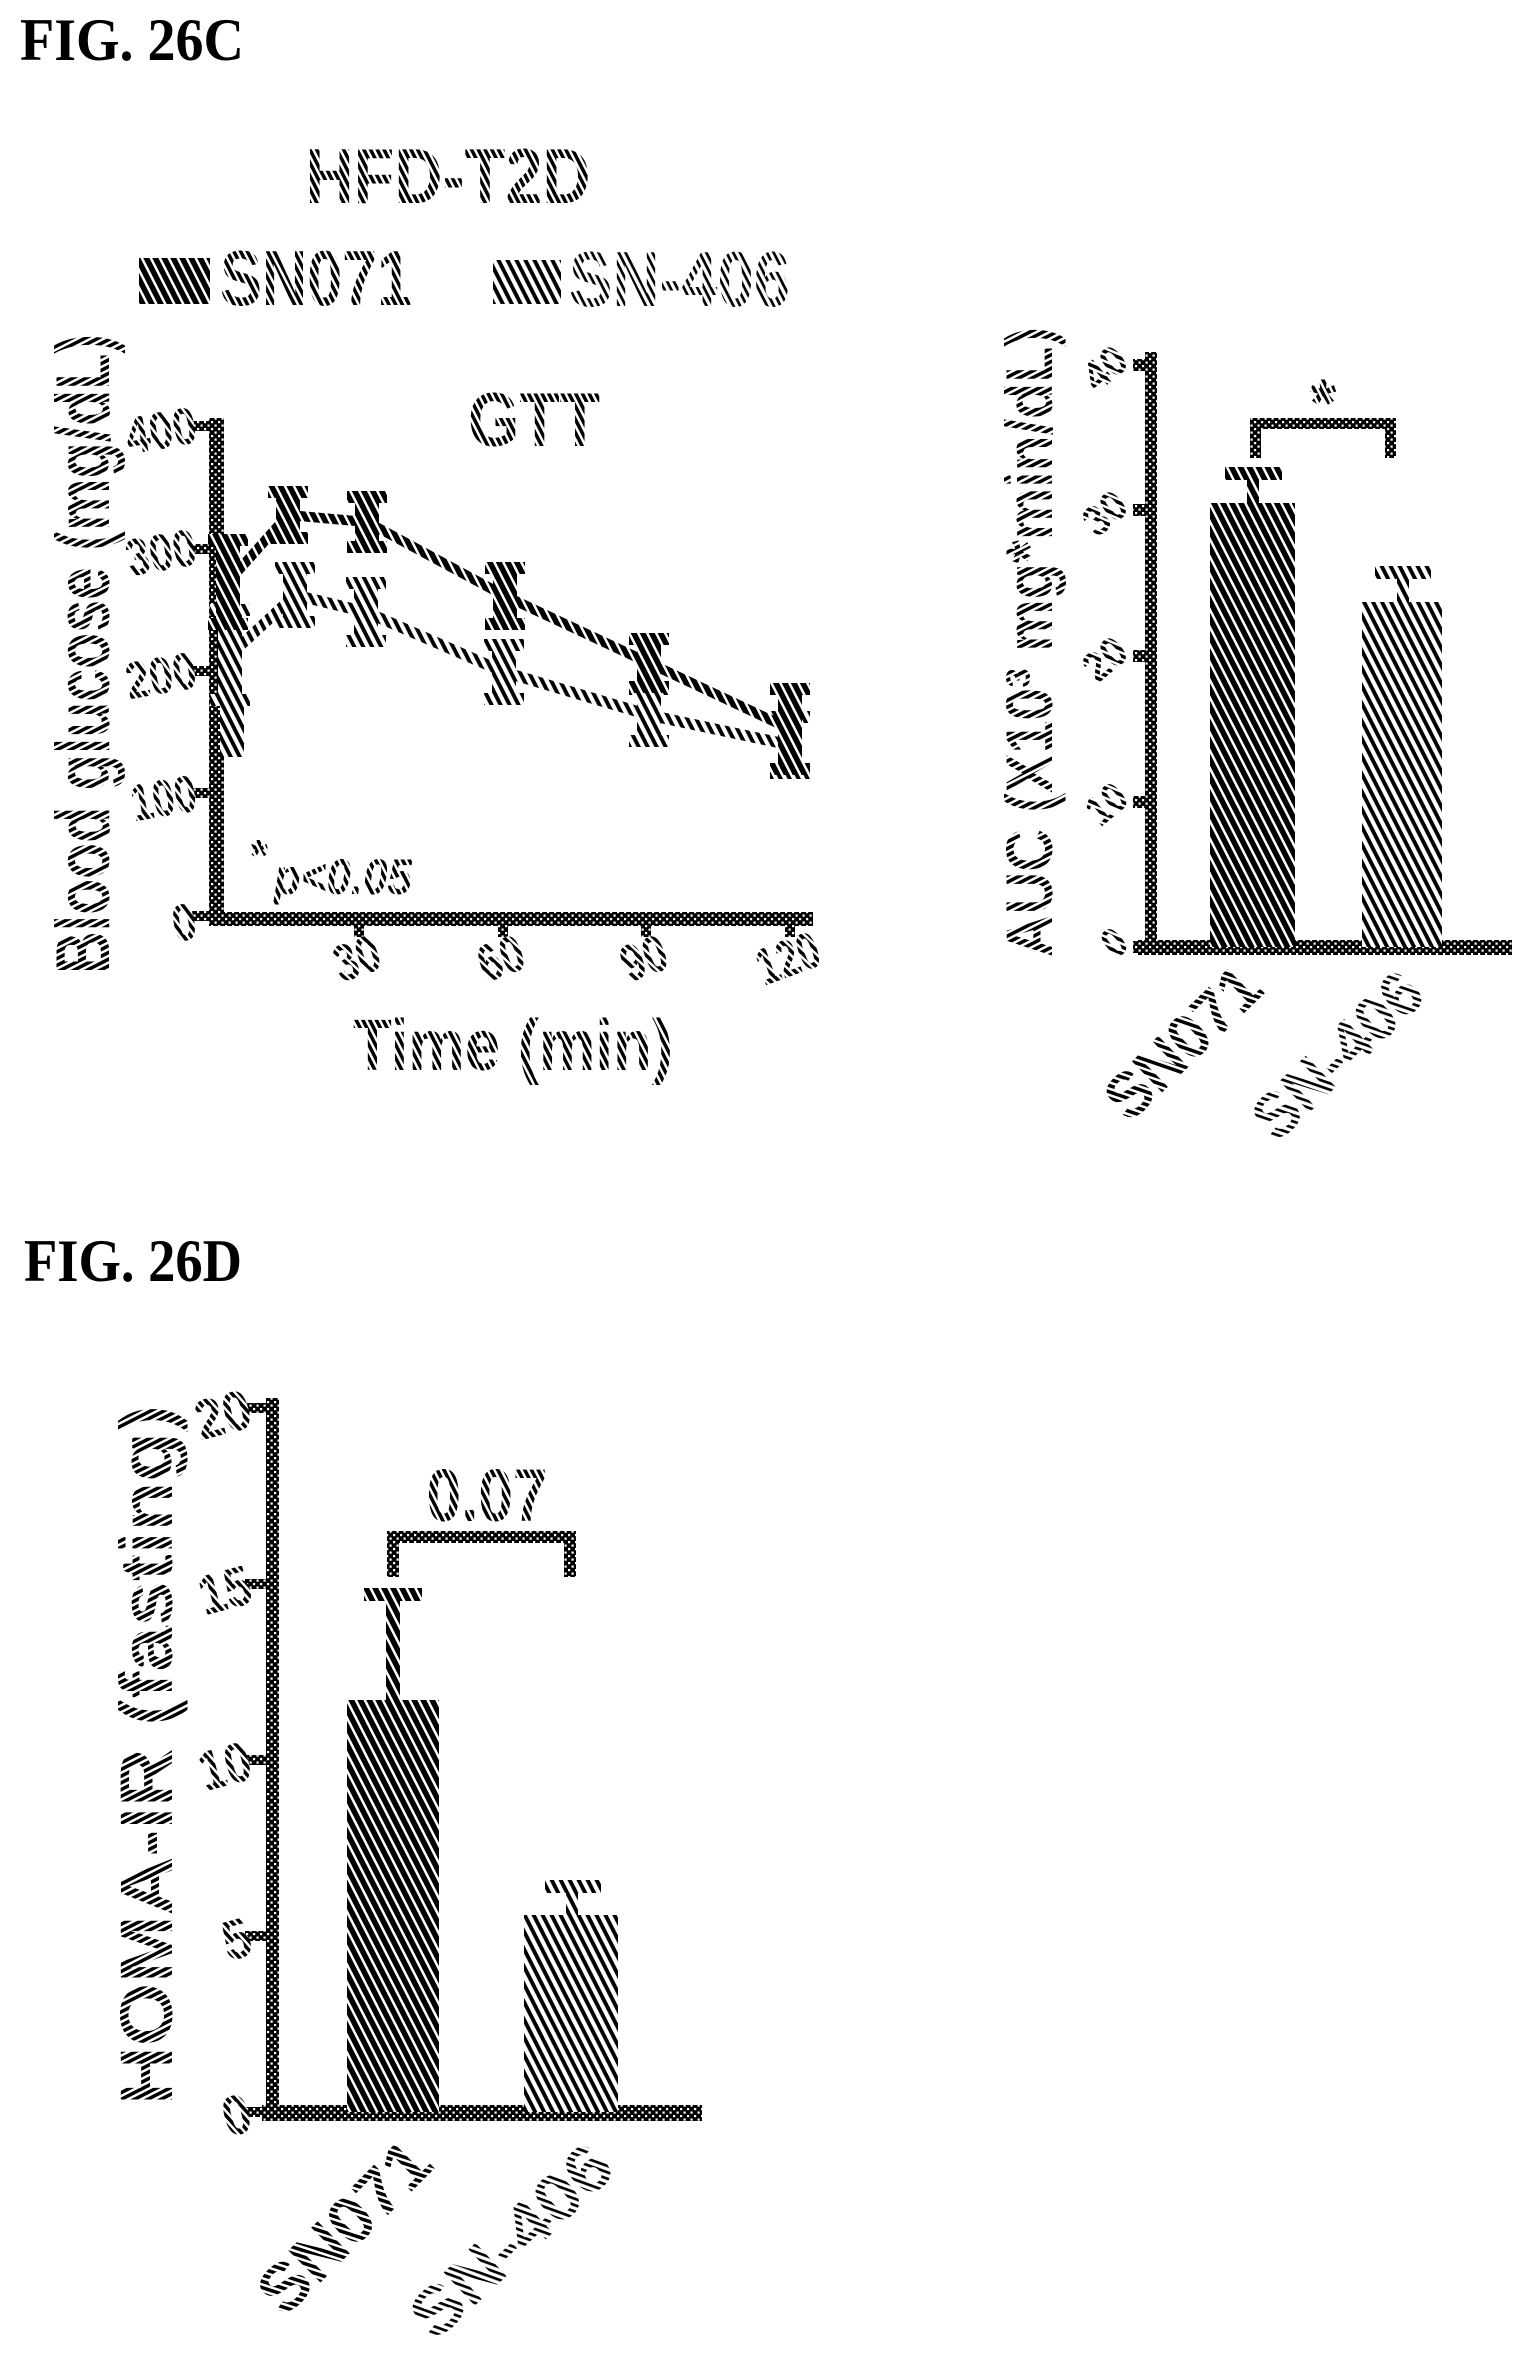 The height and width of the screenshot is (2362, 1528). What do you see at coordinates (161, 553) in the screenshot?
I see `svg-text: 300` at bounding box center [161, 553].